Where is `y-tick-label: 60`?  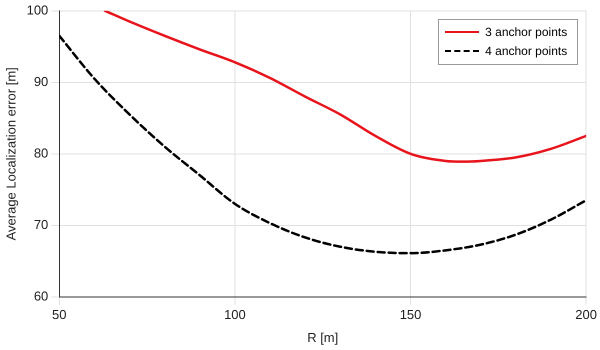
y-tick-label: 60 is located at coordinates (41, 296).